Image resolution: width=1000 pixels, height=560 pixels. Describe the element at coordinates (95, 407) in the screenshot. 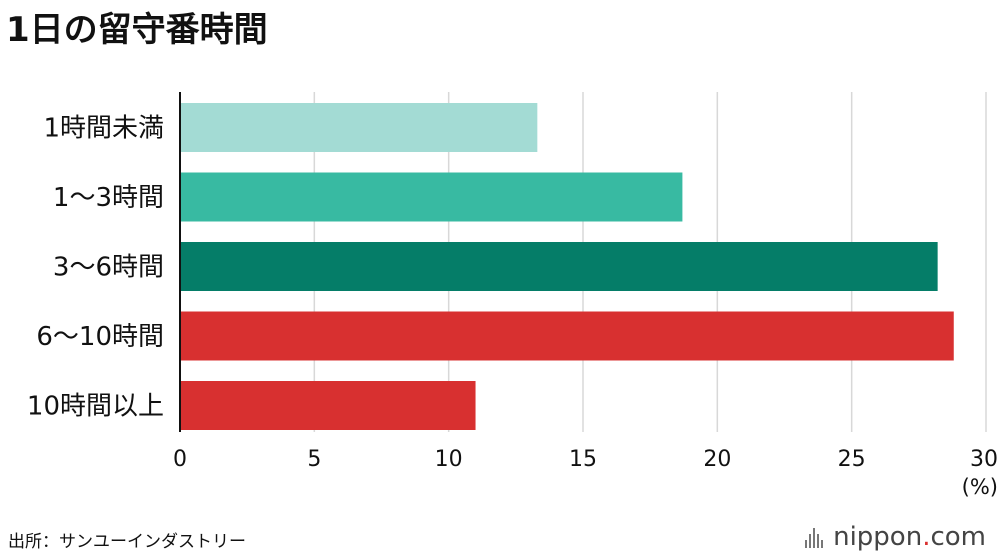

I see `category-label-4: 10時間以上` at that location.